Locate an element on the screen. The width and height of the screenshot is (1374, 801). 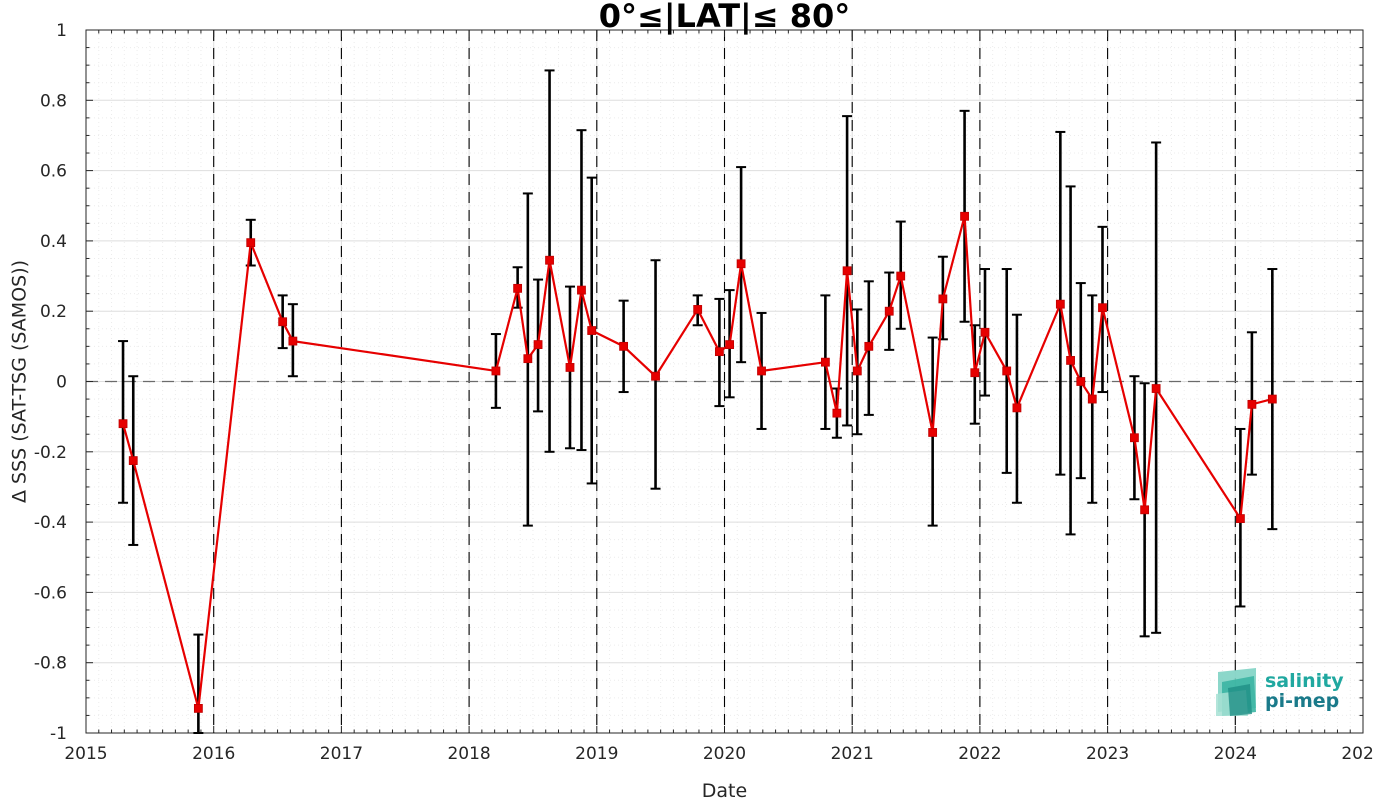
y-tick-label: -0.2 is located at coordinates (50, 453).